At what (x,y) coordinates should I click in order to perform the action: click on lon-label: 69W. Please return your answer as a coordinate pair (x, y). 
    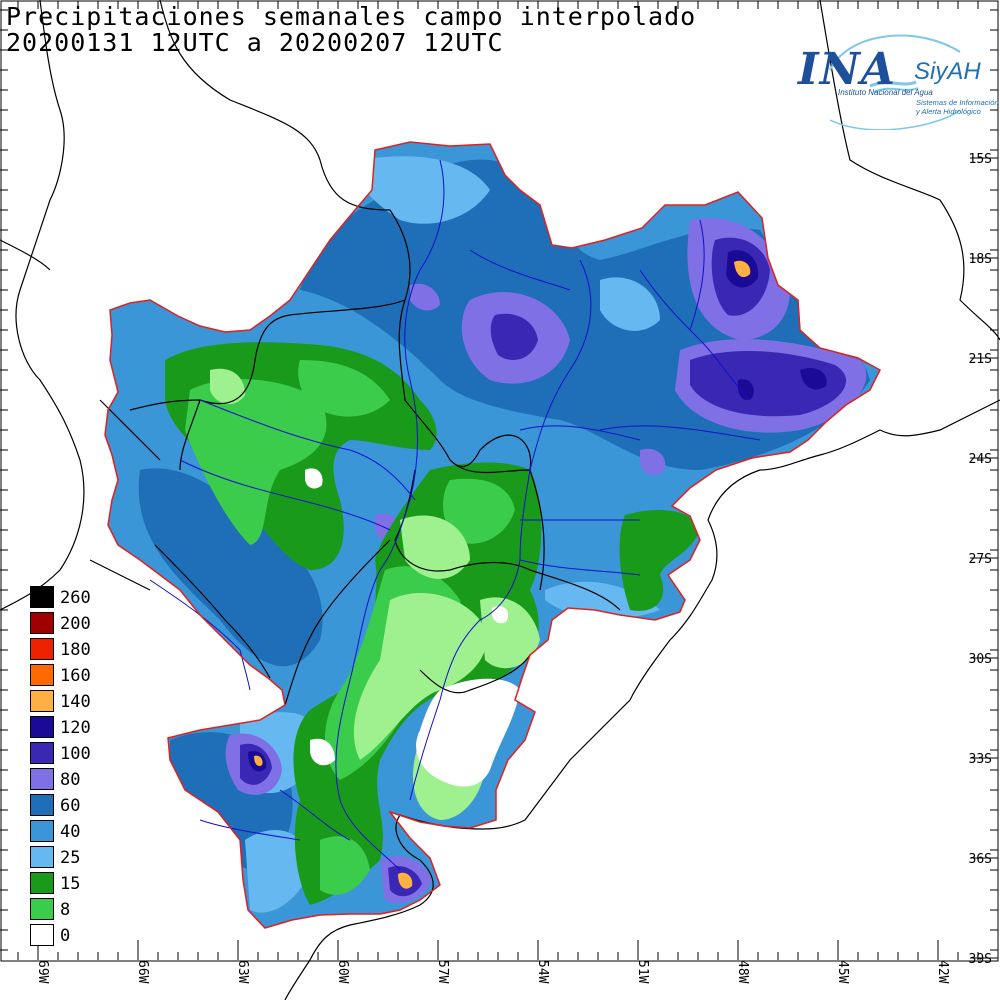
    Looking at the image, I should click on (42, 972).